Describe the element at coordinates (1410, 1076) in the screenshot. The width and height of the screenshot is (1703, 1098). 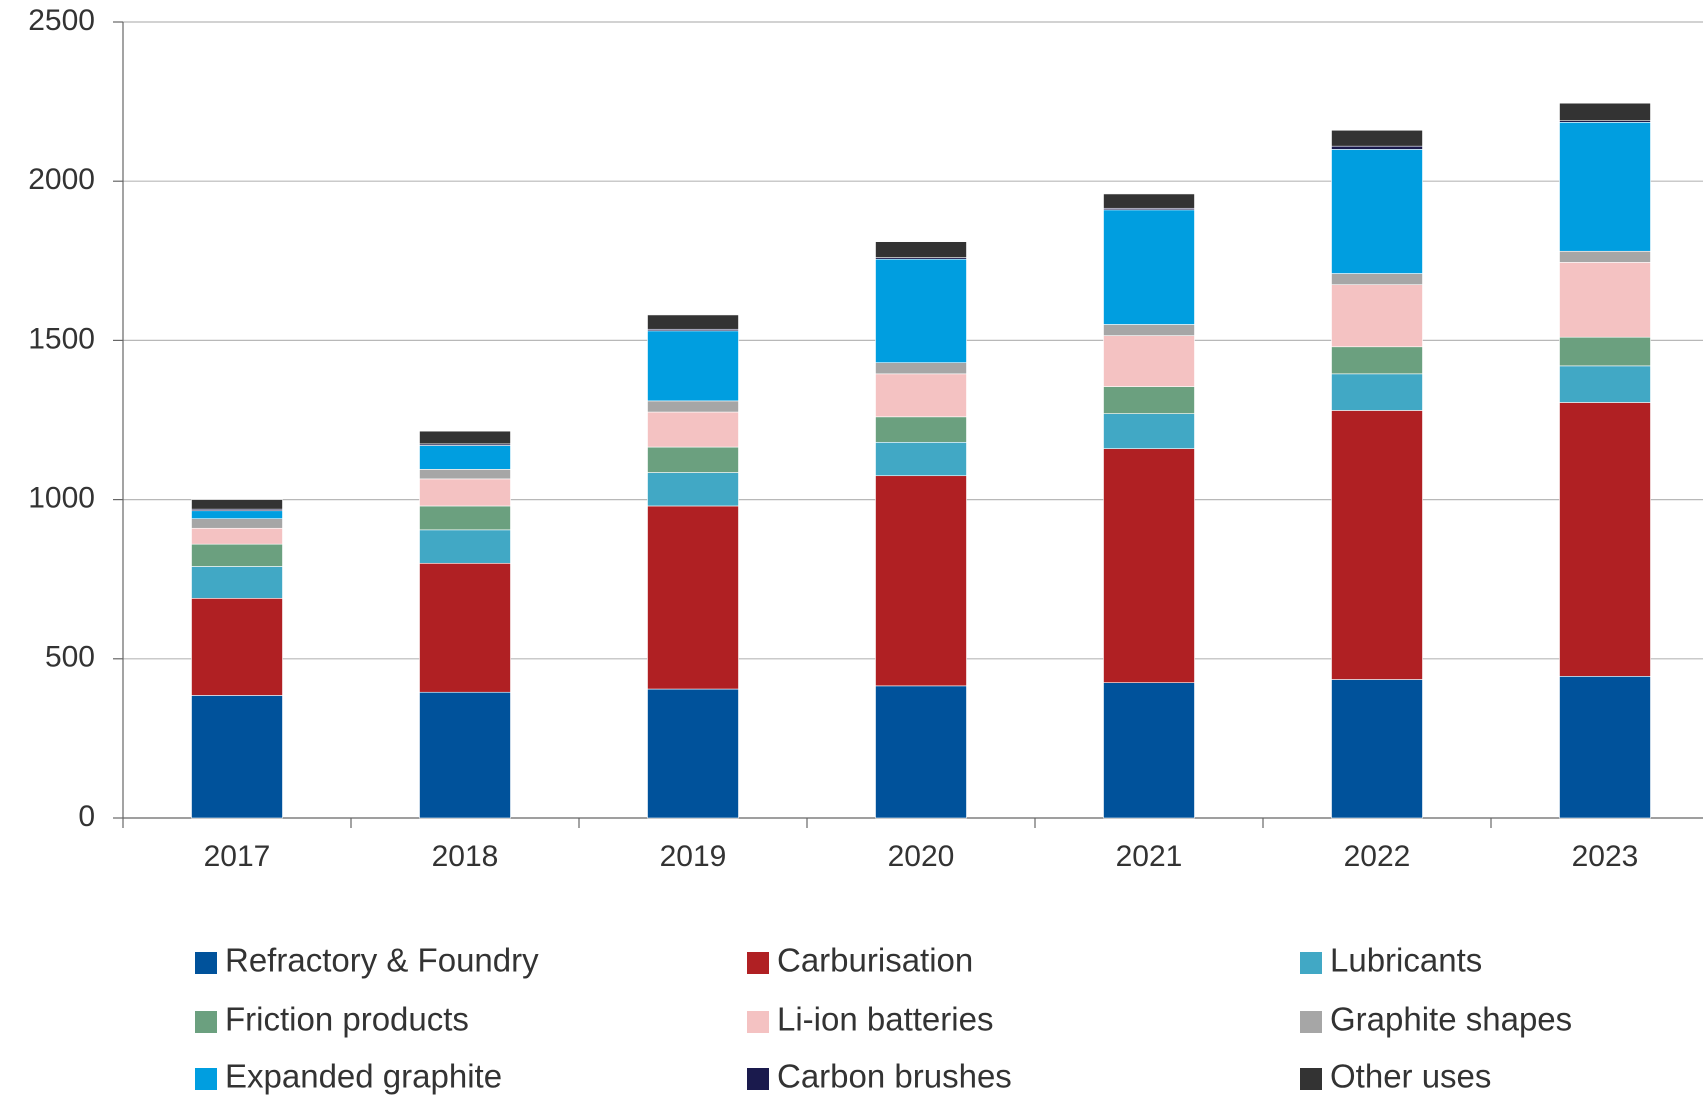
I see `legend-label: Other uses` at that location.